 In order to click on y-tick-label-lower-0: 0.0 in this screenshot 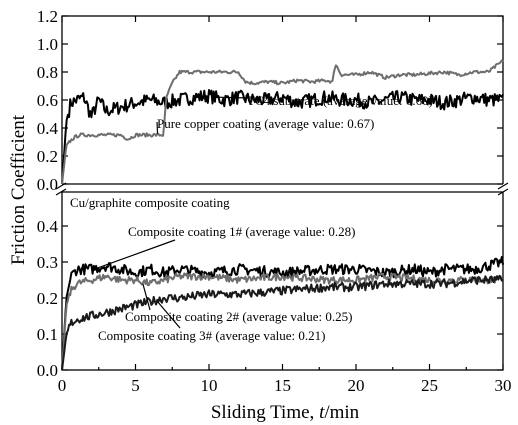, I will do `click(47, 370)`.